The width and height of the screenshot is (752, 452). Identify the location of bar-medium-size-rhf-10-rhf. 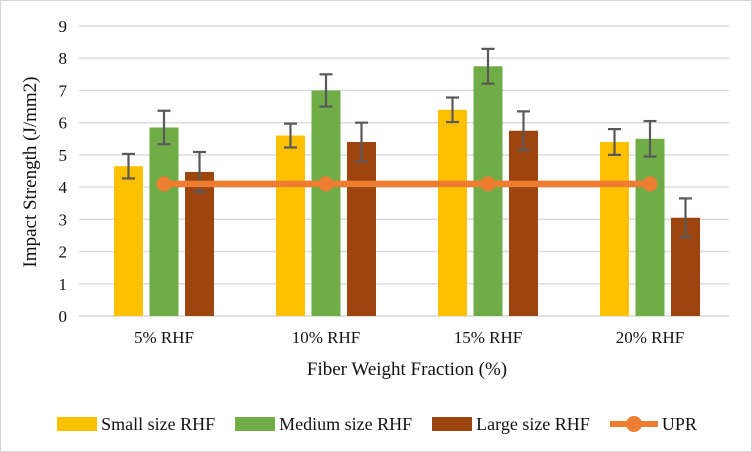
(326, 203).